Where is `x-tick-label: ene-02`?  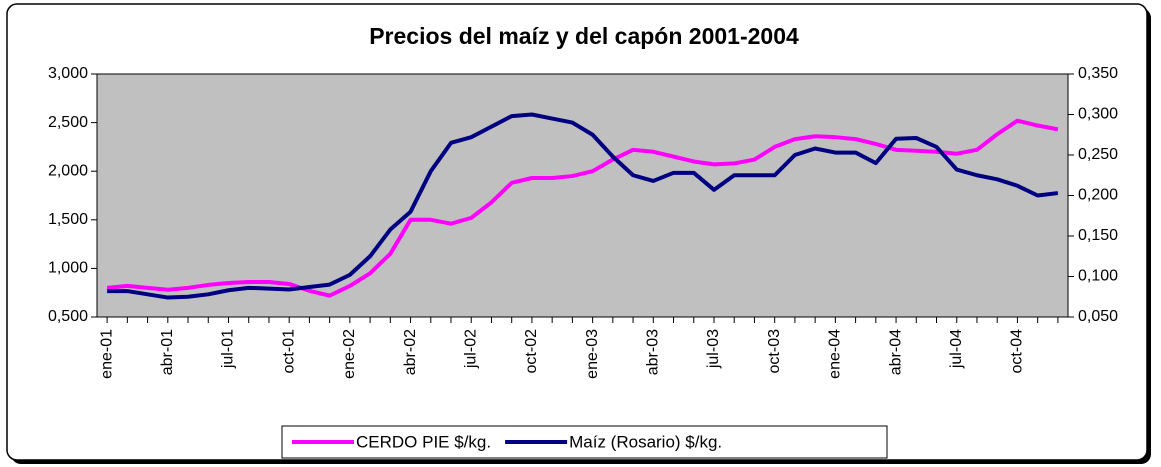 x-tick-label: ene-02 is located at coordinates (349, 354).